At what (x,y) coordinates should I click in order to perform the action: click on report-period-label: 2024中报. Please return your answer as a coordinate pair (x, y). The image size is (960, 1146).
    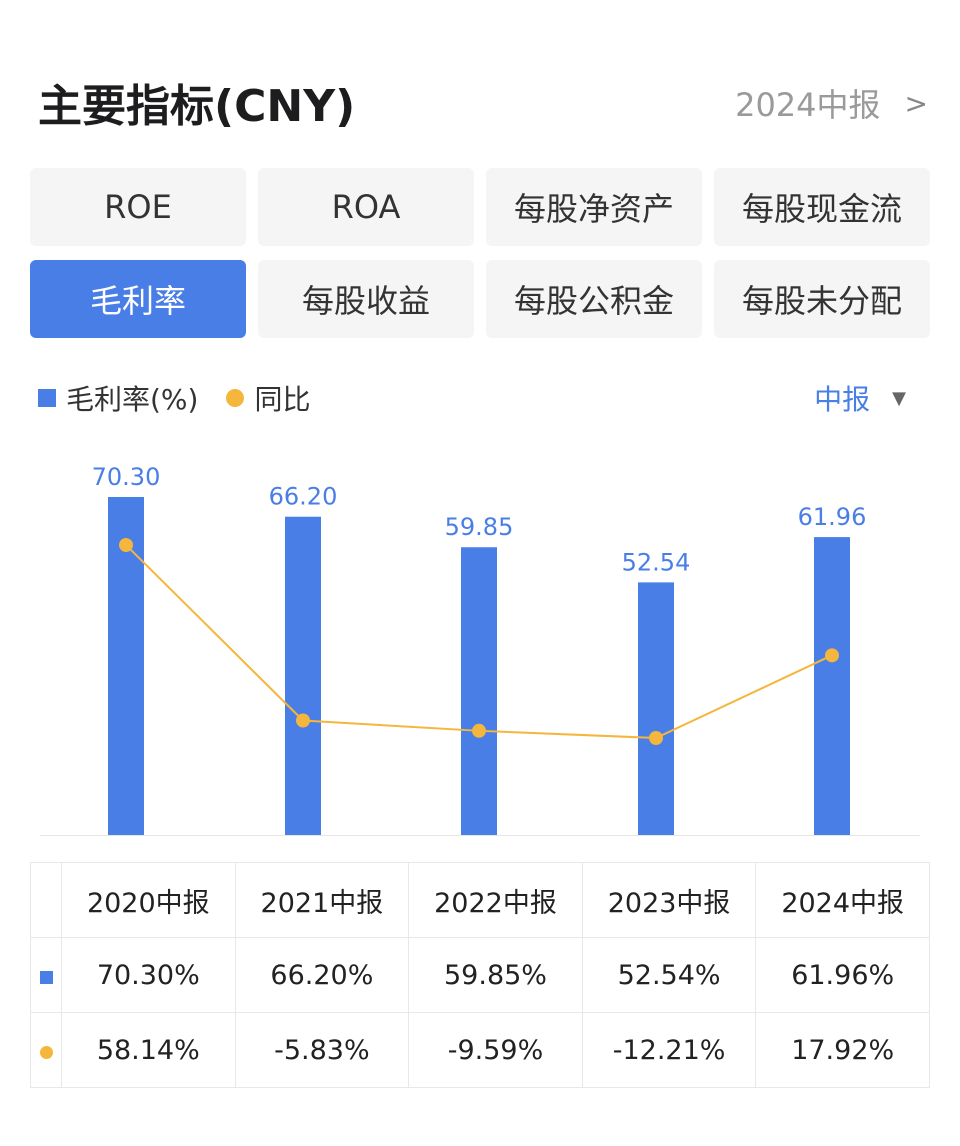
    Looking at the image, I should click on (808, 105).